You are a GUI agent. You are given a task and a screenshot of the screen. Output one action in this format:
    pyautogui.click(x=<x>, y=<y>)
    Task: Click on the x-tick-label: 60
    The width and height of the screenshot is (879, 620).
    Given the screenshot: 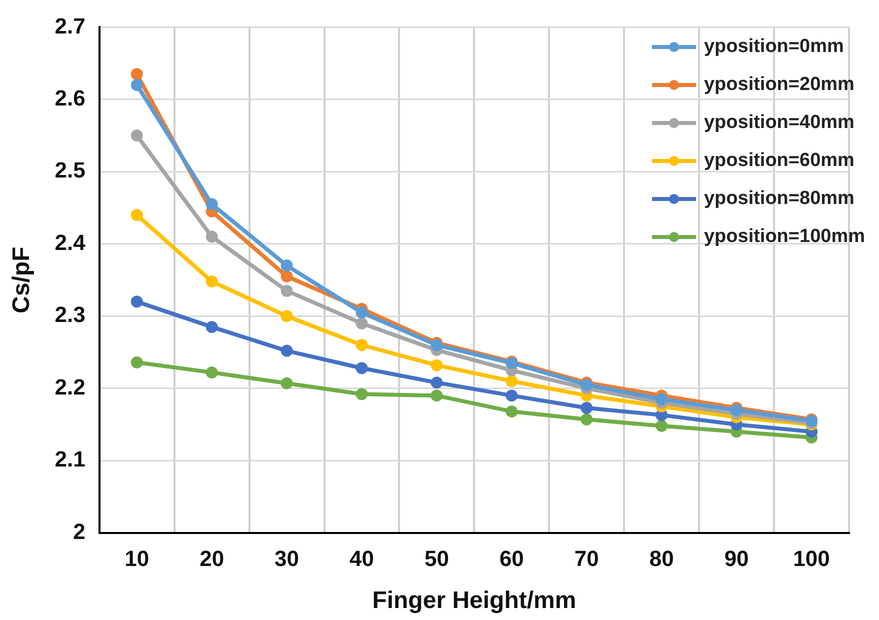 What is the action you would take?
    pyautogui.click(x=511, y=559)
    